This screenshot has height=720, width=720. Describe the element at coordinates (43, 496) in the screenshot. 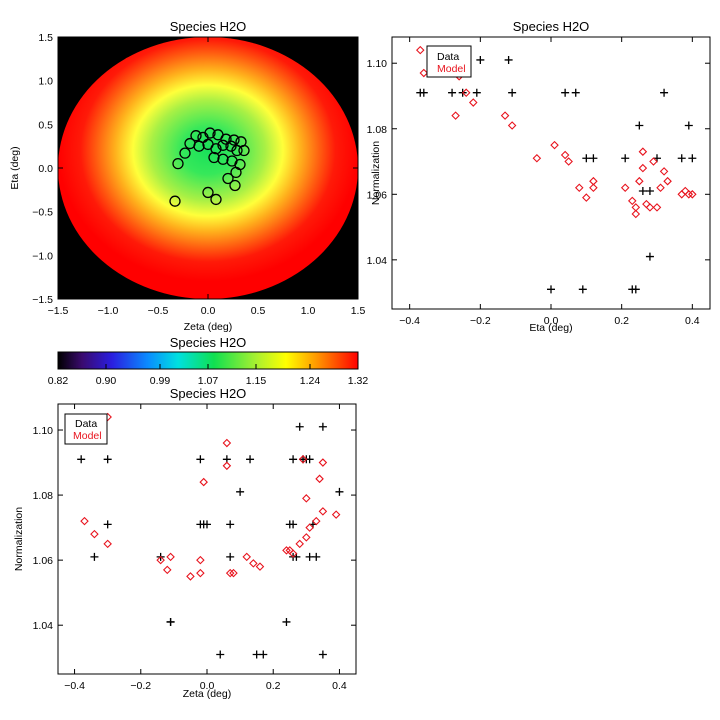

I see `scatter-zeta-ytick-label: 1.08` at that location.